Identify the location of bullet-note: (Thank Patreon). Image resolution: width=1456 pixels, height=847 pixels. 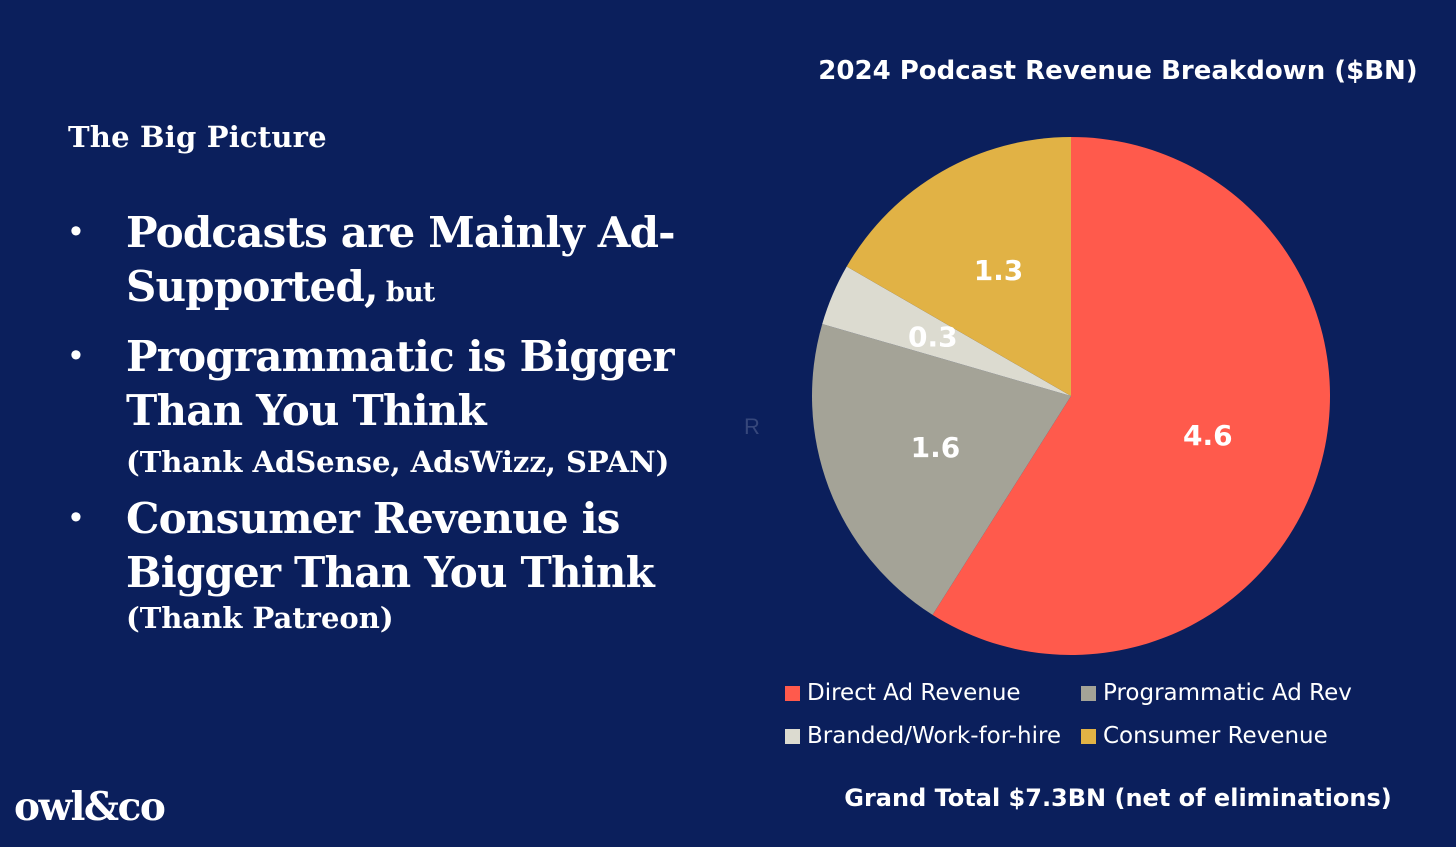
(260, 618).